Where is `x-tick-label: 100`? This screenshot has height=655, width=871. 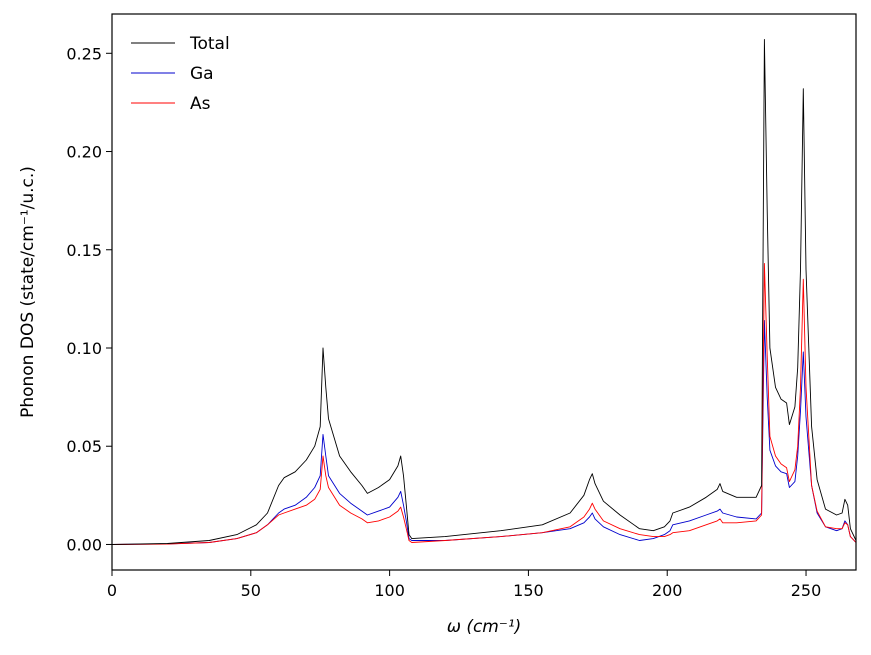 x-tick-label: 100 is located at coordinates (389, 590).